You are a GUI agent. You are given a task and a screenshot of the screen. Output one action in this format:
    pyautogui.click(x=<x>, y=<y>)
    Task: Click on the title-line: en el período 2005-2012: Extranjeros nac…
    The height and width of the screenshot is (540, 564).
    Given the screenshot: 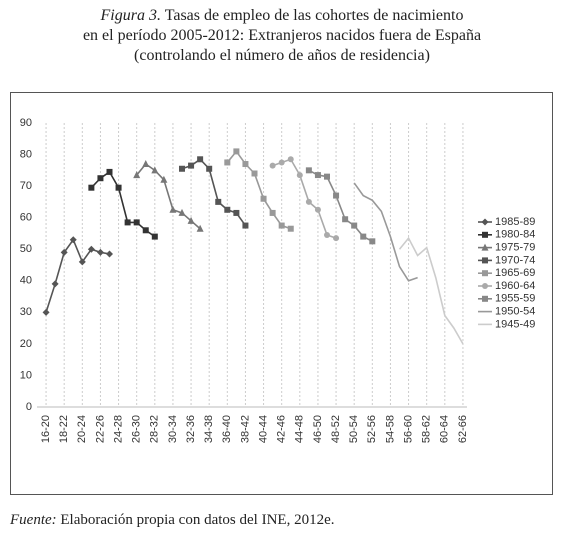 What is the action you would take?
    pyautogui.click(x=282, y=35)
    